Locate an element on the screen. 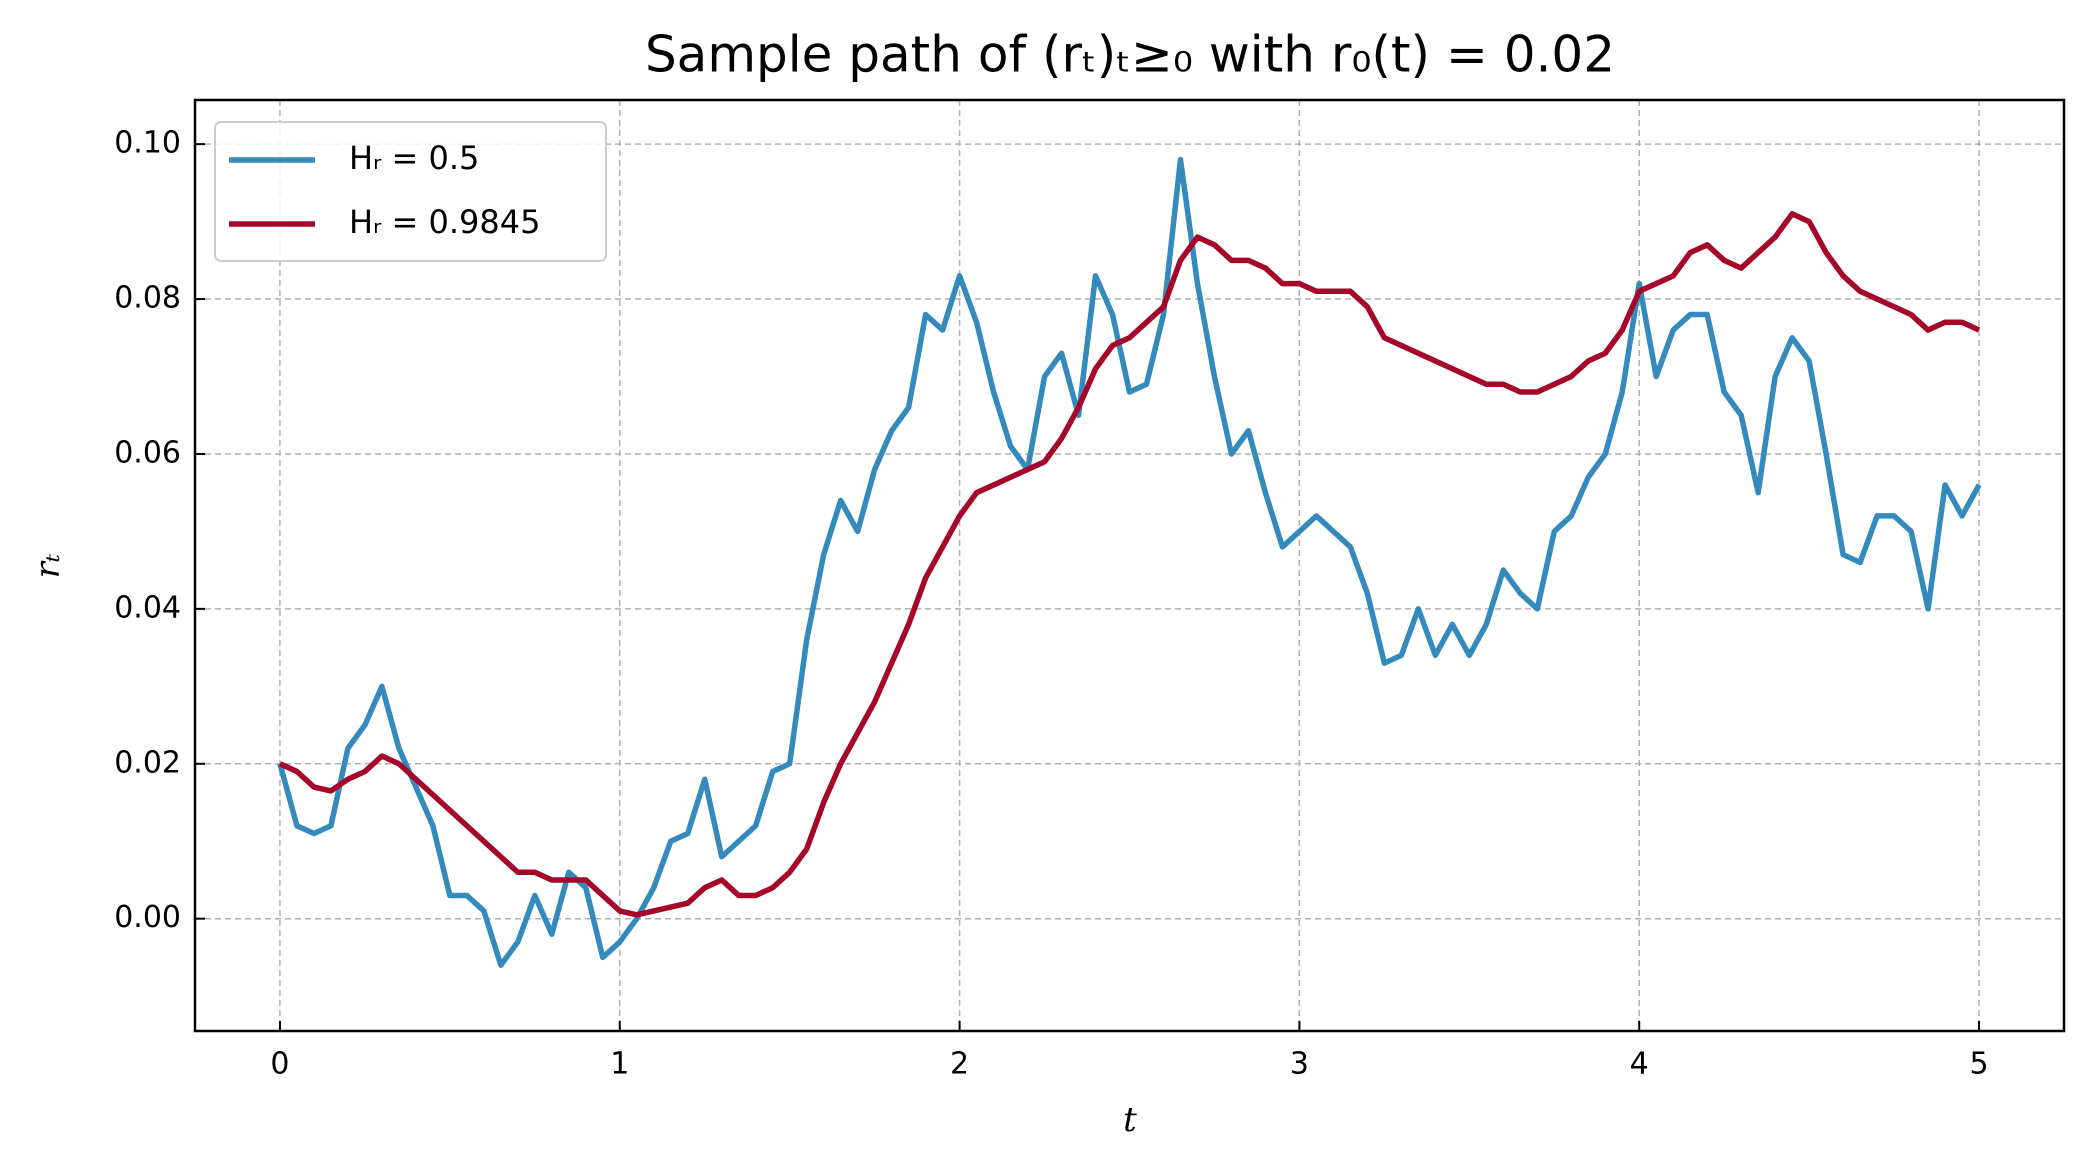  legend-label: Hᵣ = 0.9845 is located at coordinates (444, 222).